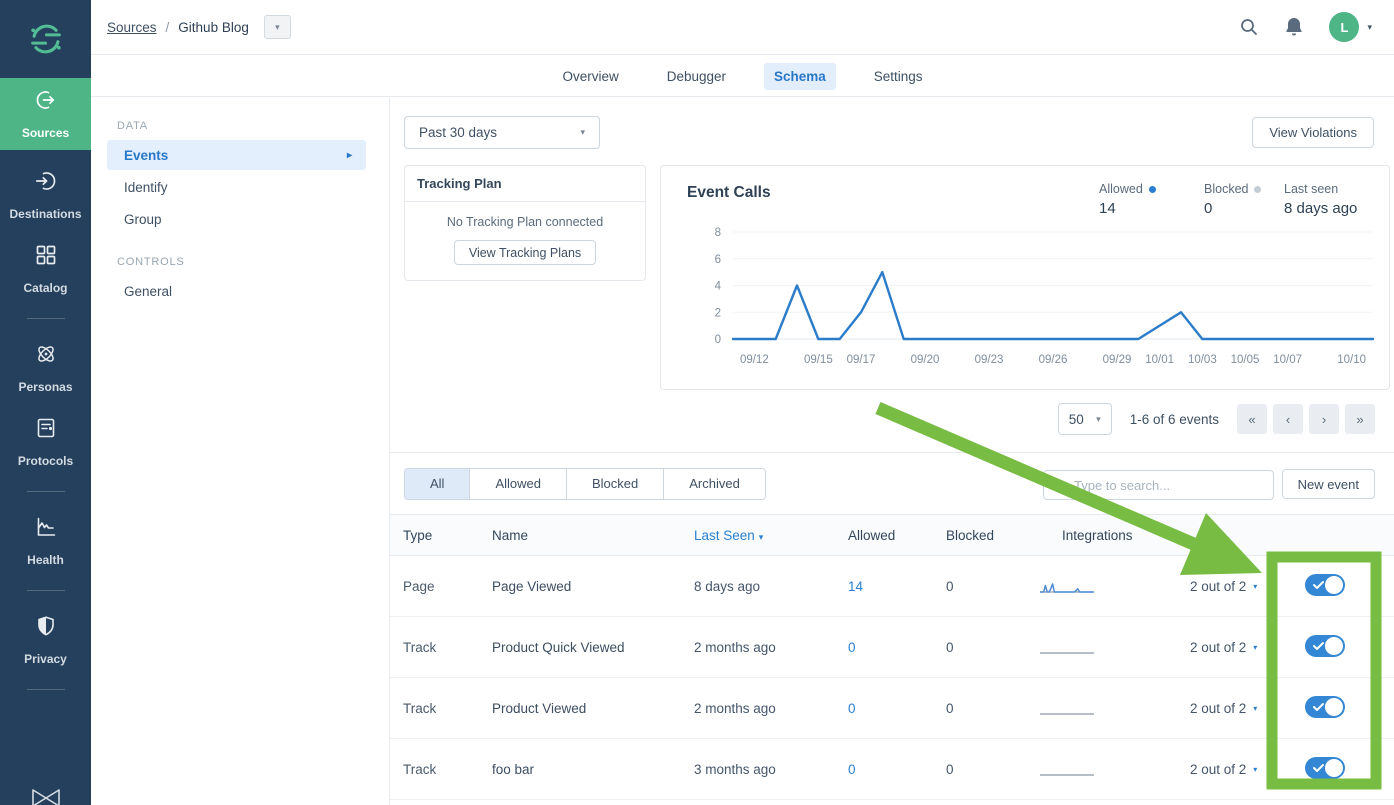  Describe the element at coordinates (45, 560) in the screenshot. I see `sidebar-item-label: Health` at that location.